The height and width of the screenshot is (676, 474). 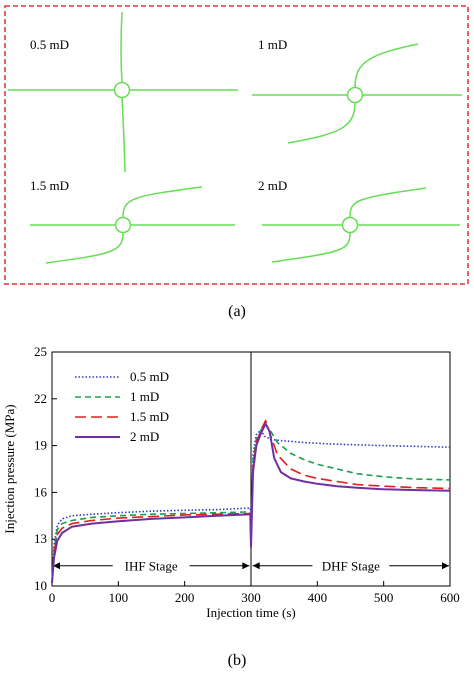 What do you see at coordinates (40, 538) in the screenshot?
I see `y-tick-label: 13` at bounding box center [40, 538].